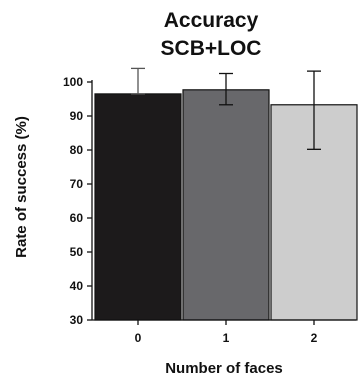 Image resolution: width=361 pixels, height=378 pixels. Describe the element at coordinates (314, 338) in the screenshot. I see `x-tick-label-2: 2` at that location.